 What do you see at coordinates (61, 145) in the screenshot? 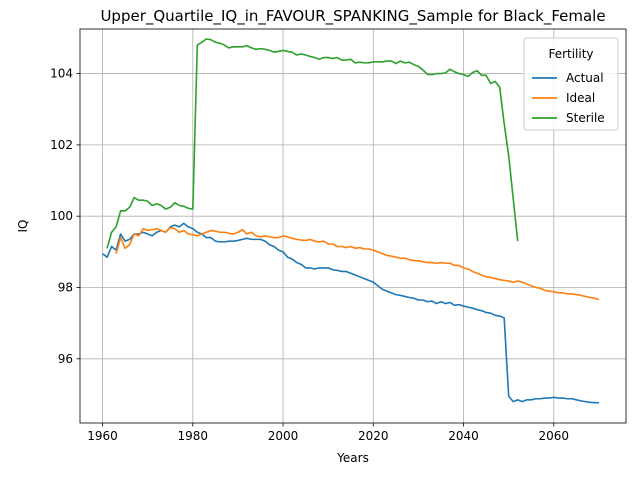
I see `y-tick-label: 102` at bounding box center [61, 145].